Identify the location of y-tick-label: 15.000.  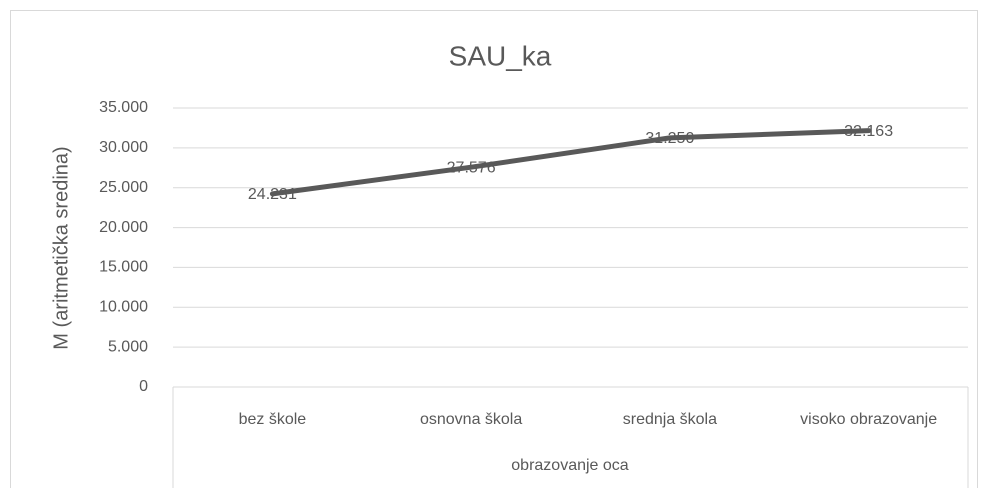
(123, 267).